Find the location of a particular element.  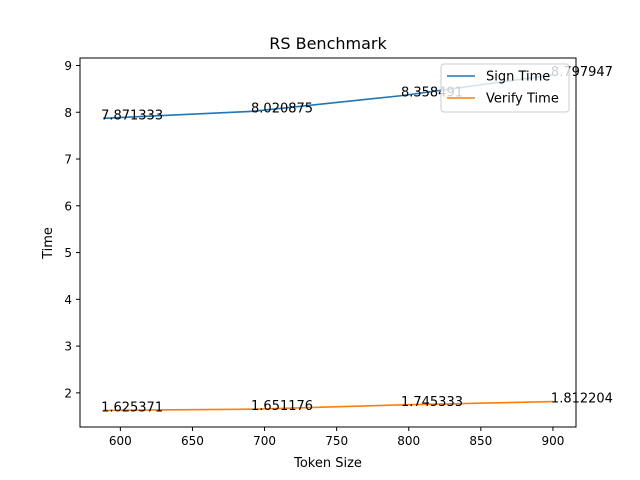

y-tick-label: 7 is located at coordinates (68, 160).